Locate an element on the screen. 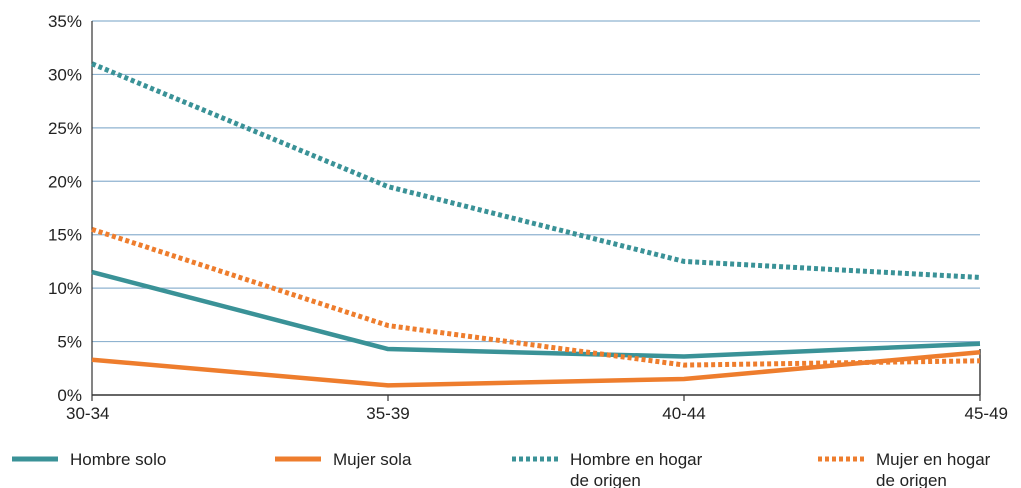 This screenshot has height=488, width=1021. y-tick-label: 35% is located at coordinates (65, 21).